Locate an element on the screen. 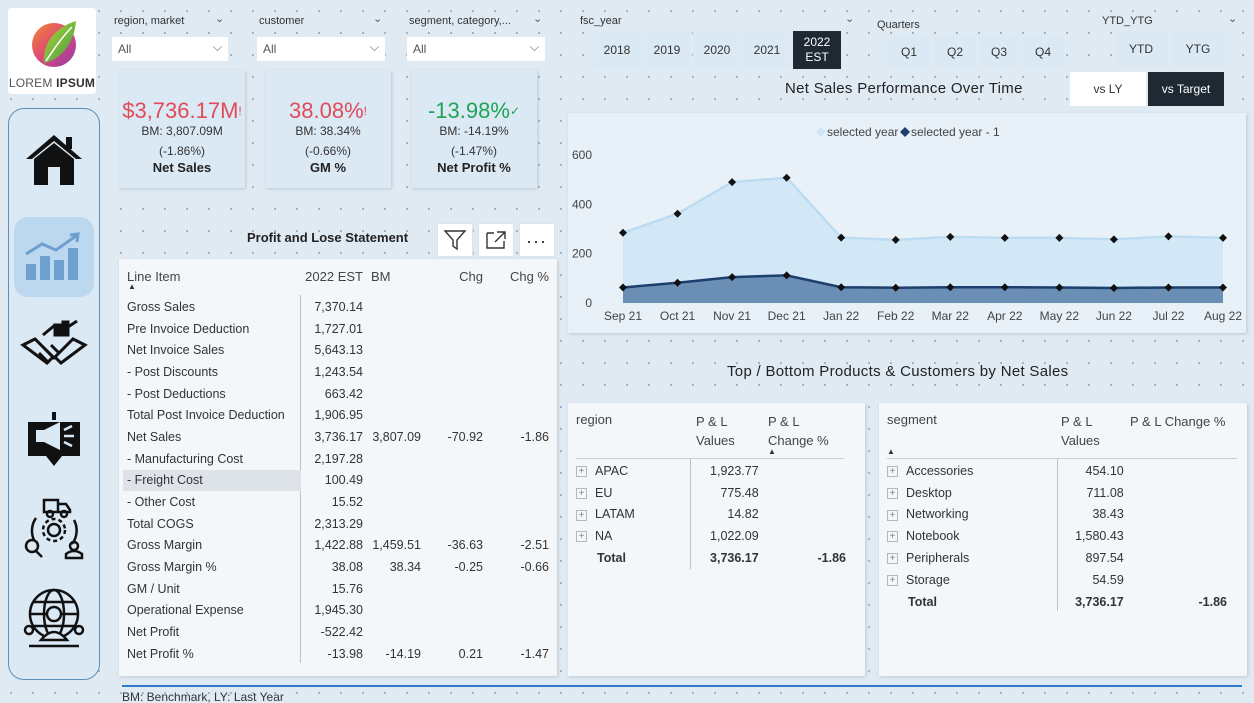  table-row: + Notebook 1,580.43 is located at coordinates (1057, 536).